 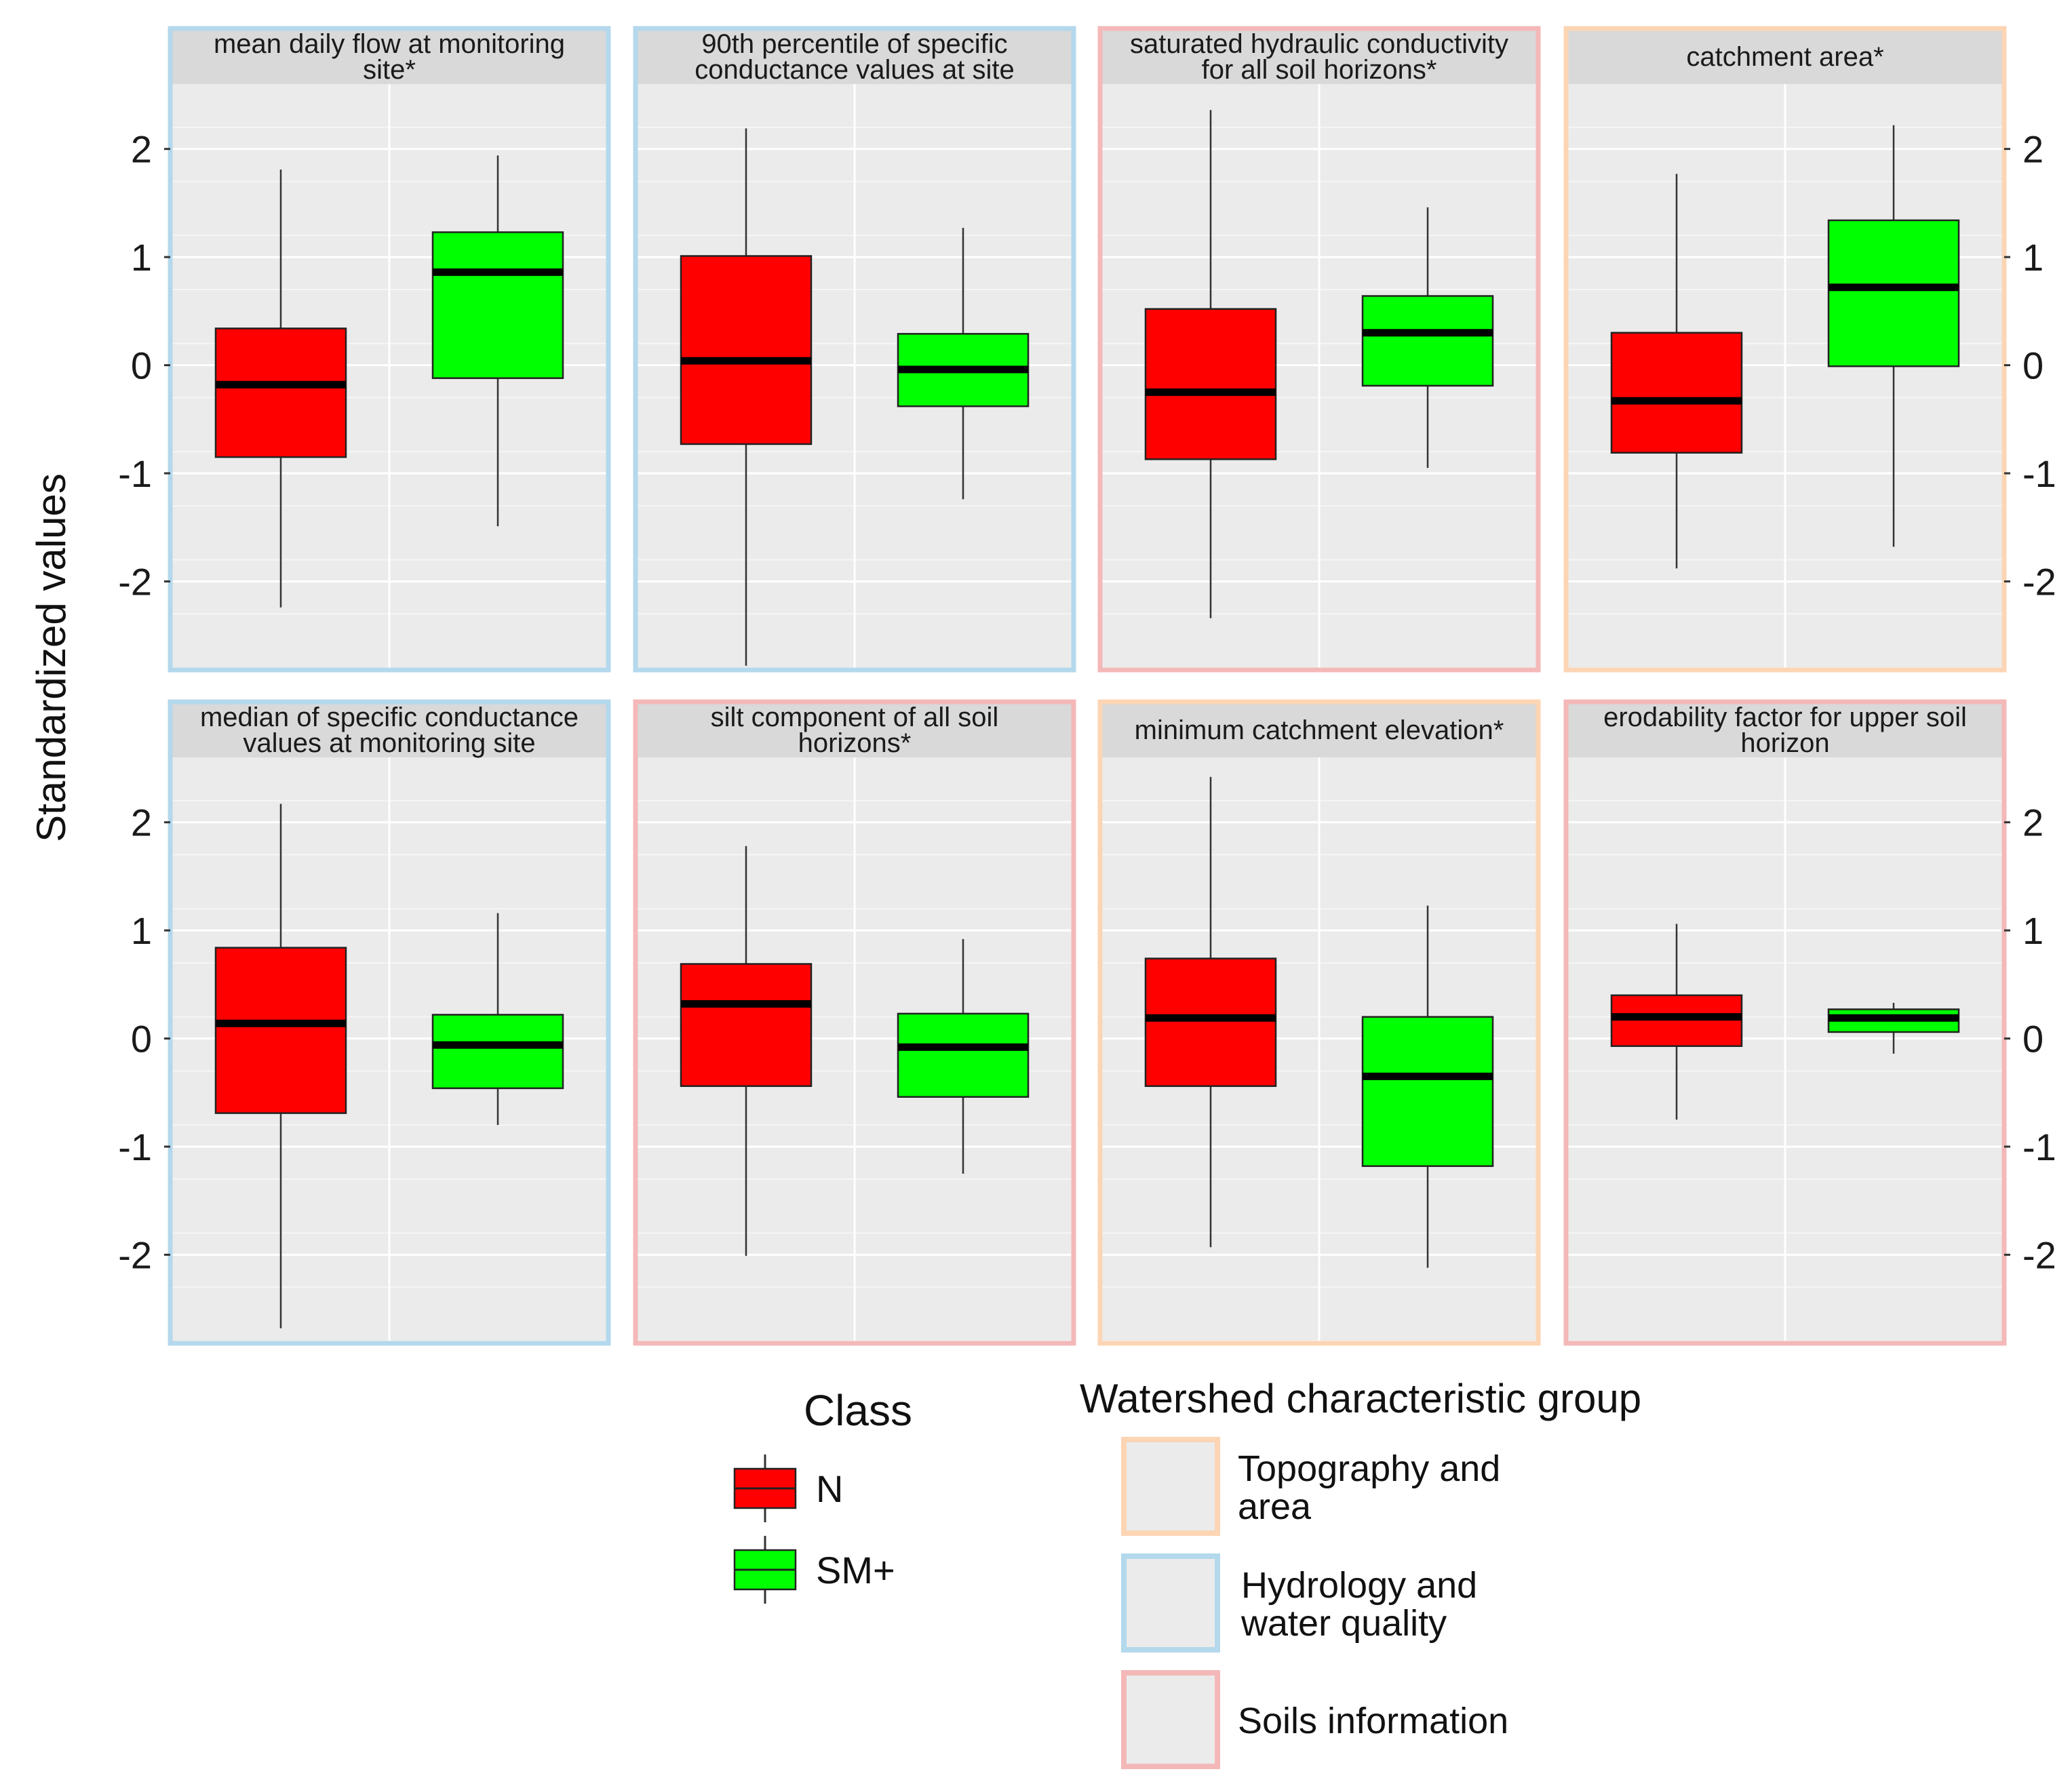 I want to click on legend-group-label: Hydrology and, so click(x=1359, y=1585).